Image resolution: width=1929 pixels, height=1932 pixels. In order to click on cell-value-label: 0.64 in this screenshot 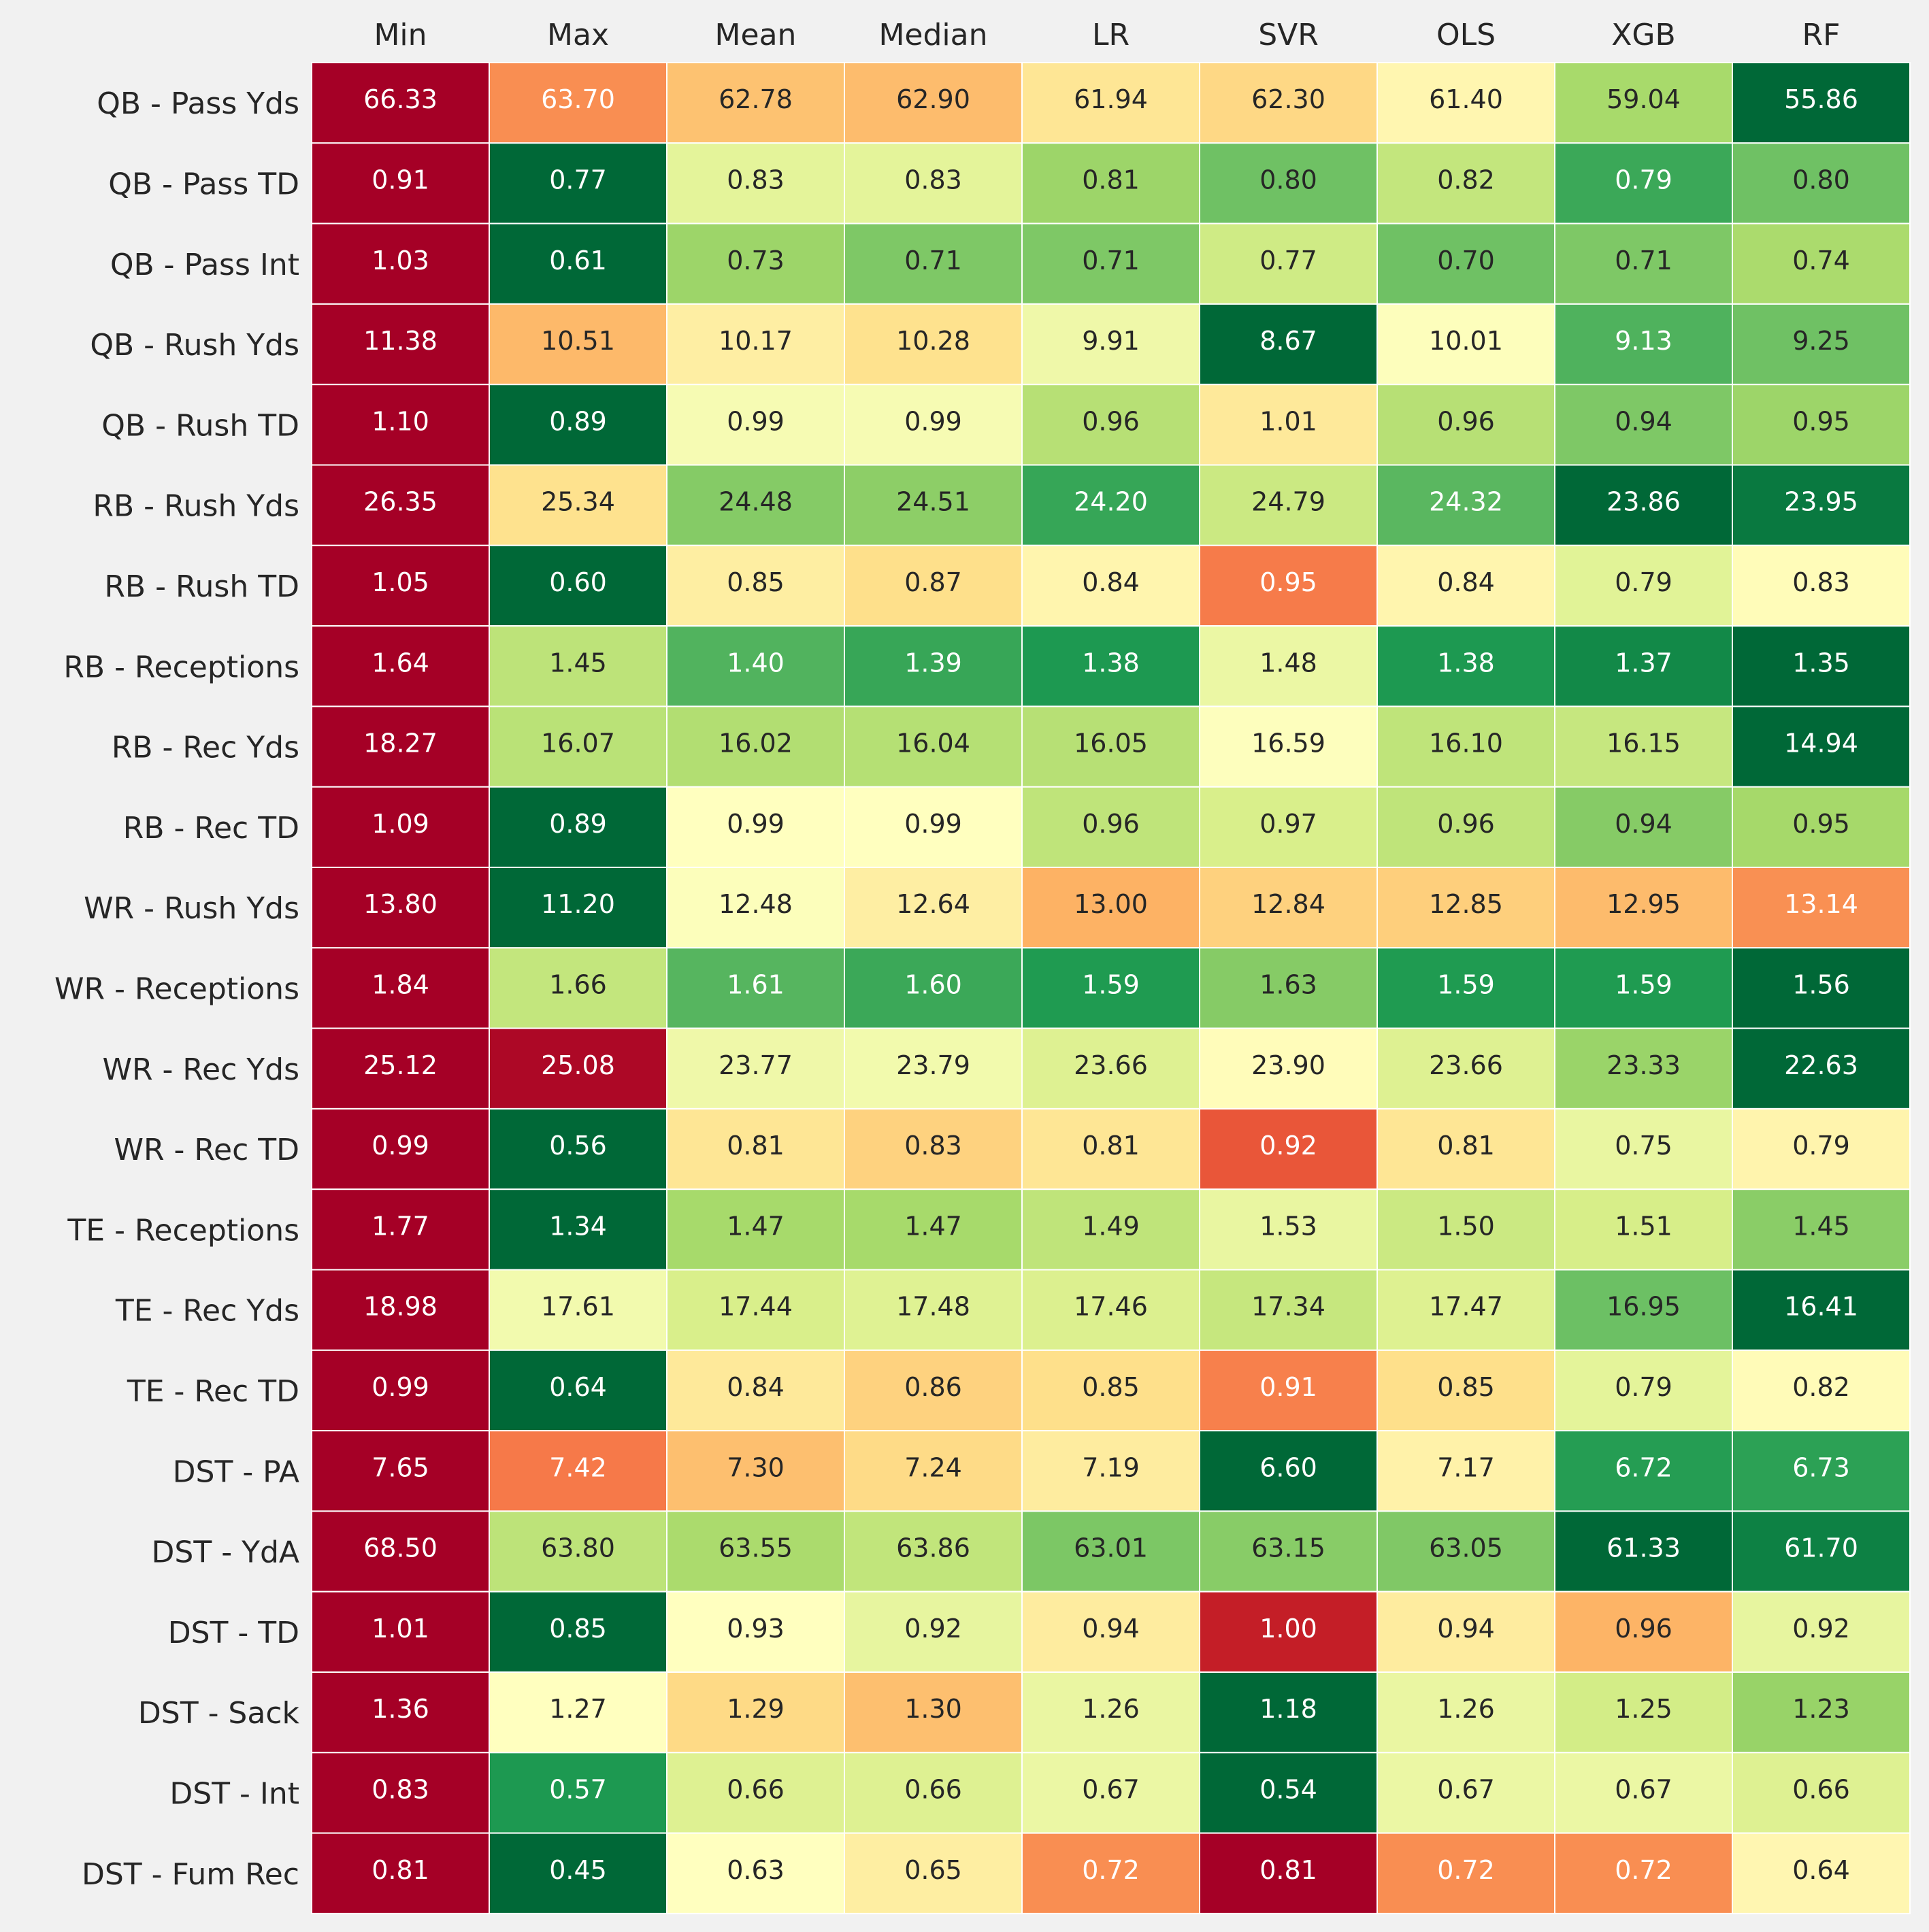, I will do `click(578, 1387)`.